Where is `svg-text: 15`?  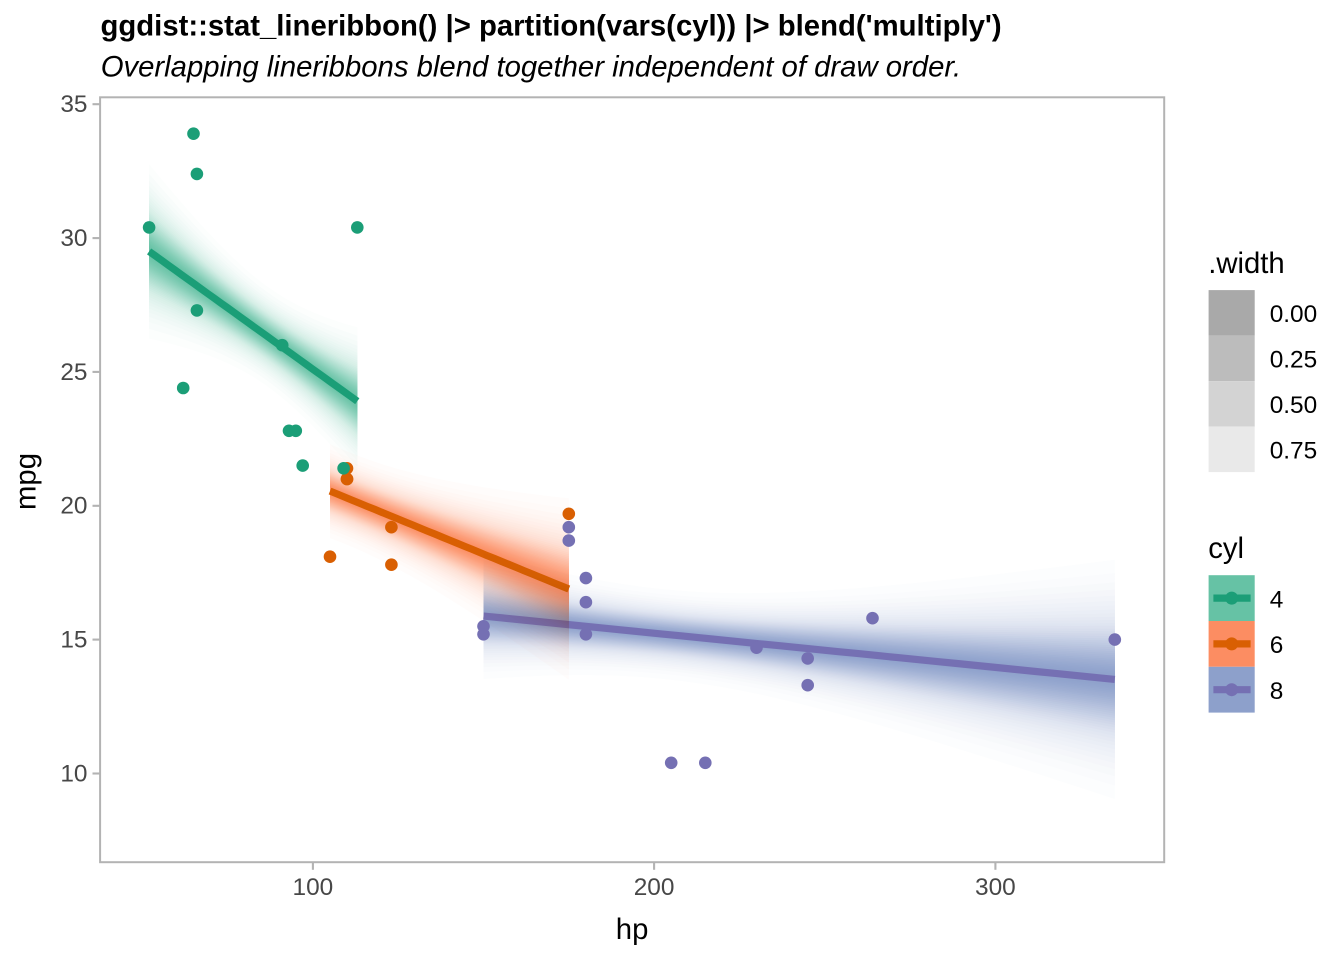 svg-text: 15 is located at coordinates (73, 640).